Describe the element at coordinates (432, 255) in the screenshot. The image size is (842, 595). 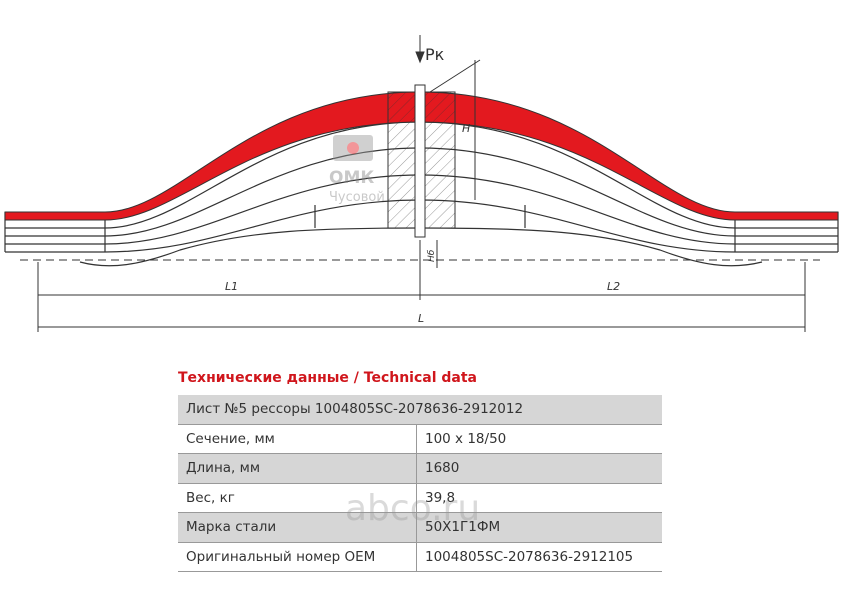
I see `base-height-label: Hб` at that location.